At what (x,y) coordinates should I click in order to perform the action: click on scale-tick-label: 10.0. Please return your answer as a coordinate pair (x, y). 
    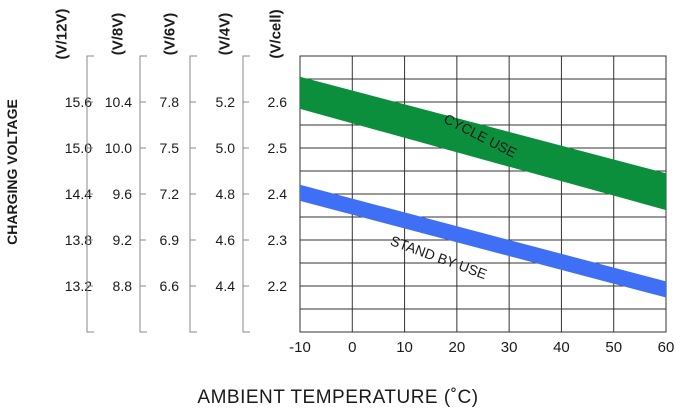
    Looking at the image, I should click on (118, 148).